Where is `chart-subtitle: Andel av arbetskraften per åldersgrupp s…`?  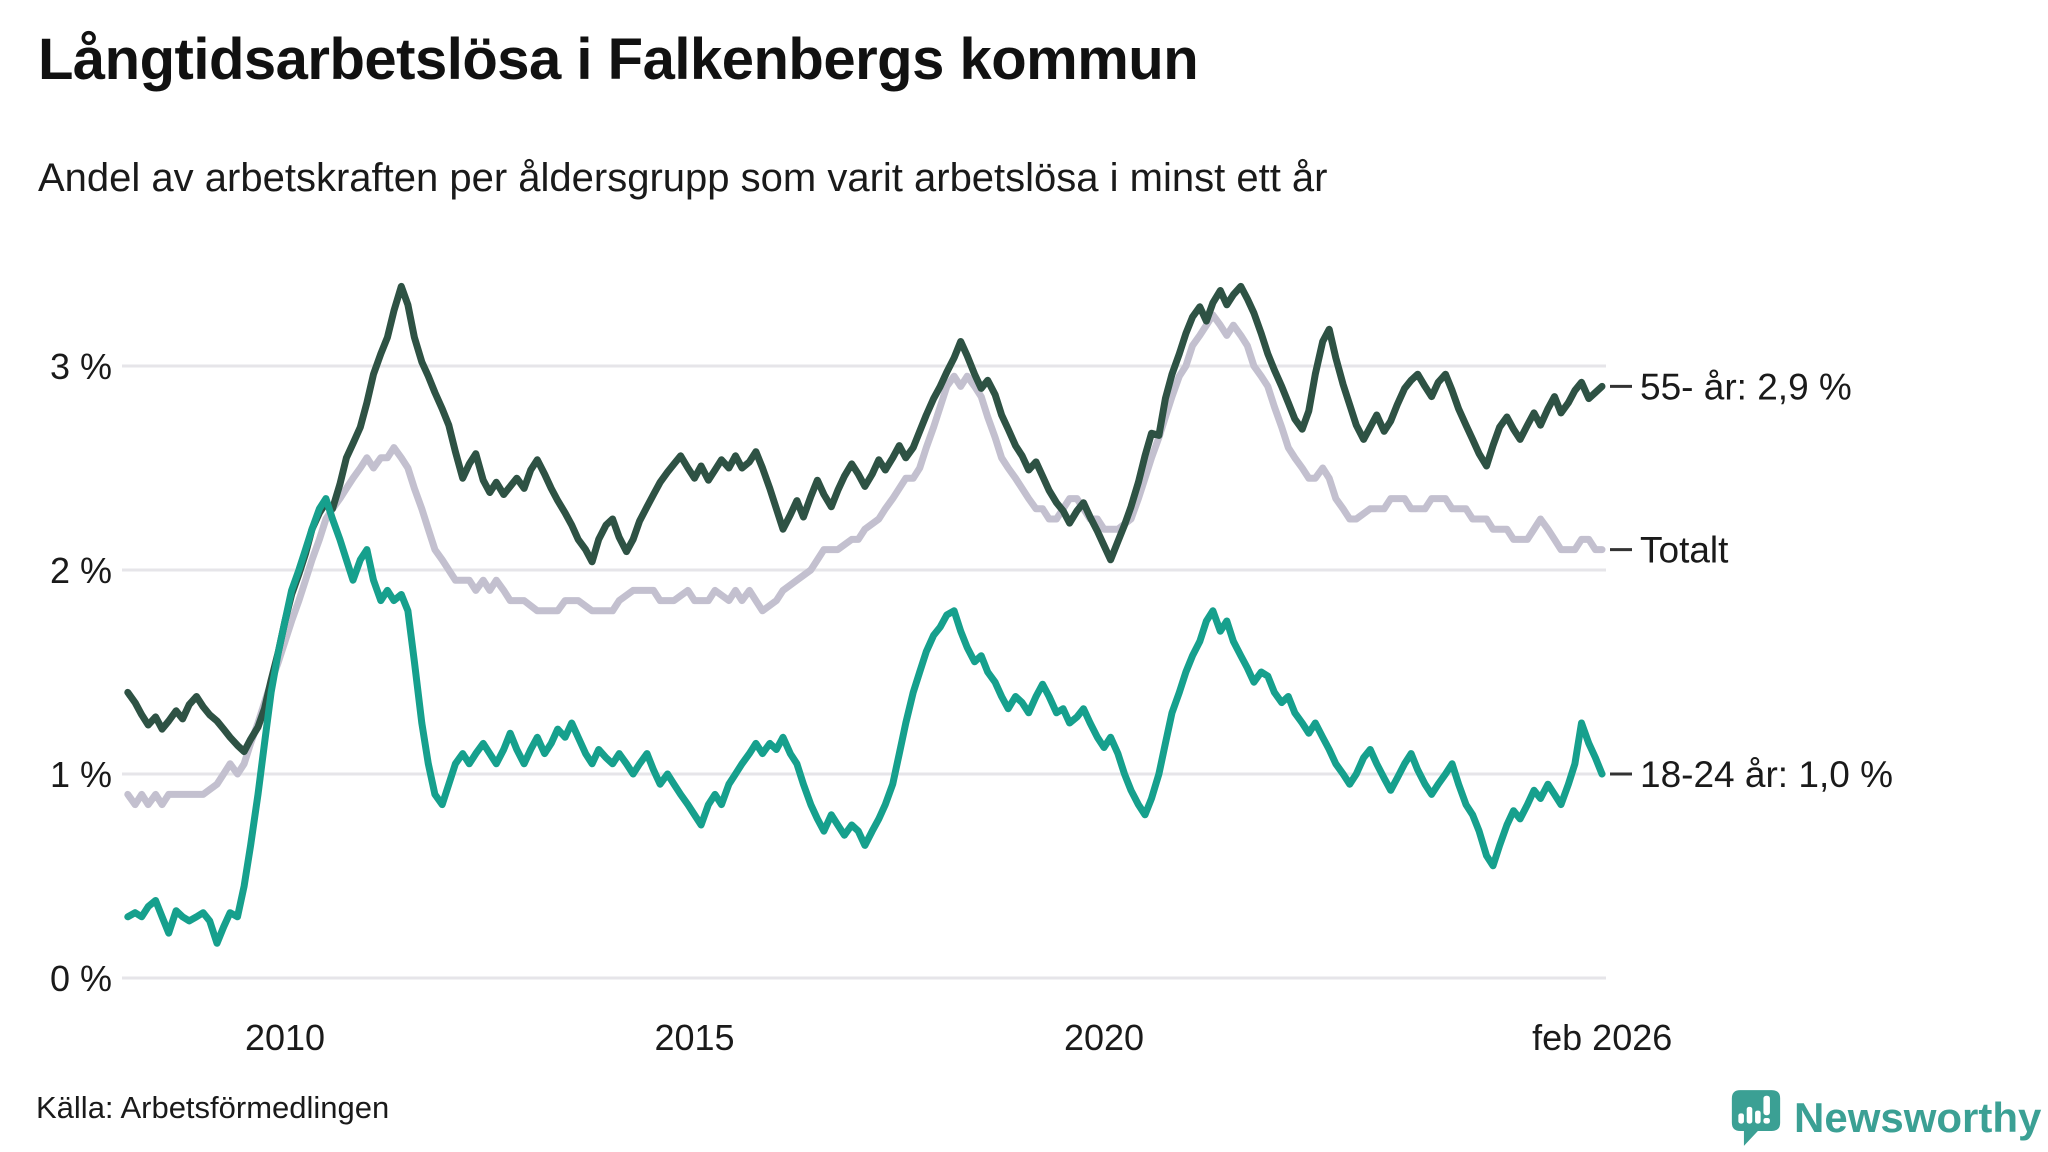 chart-subtitle: Andel av arbetskraften per åldersgrupp s… is located at coordinates (683, 178).